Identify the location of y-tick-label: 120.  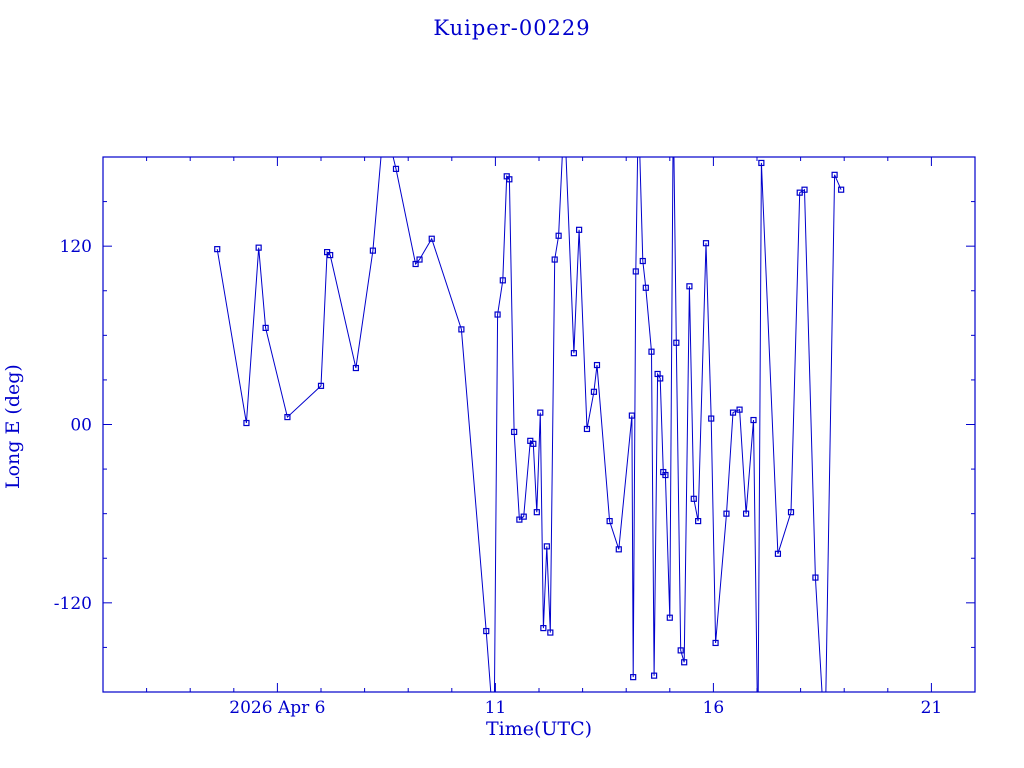
(76, 247).